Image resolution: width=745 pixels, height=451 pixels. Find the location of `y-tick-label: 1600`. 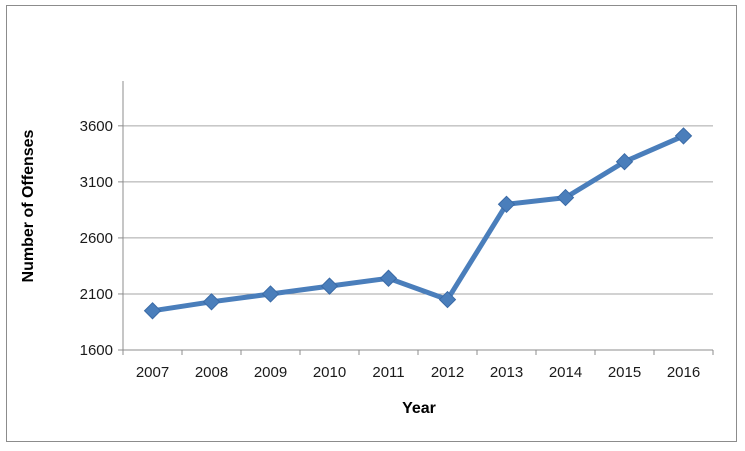

y-tick-label: 1600 is located at coordinates (96, 350).